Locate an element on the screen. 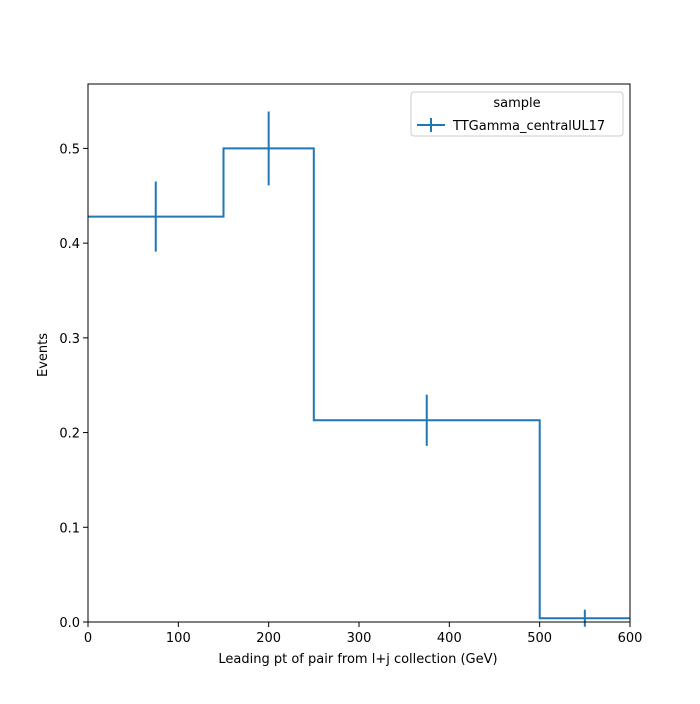  y-tick-label: 0.3 is located at coordinates (69, 339).